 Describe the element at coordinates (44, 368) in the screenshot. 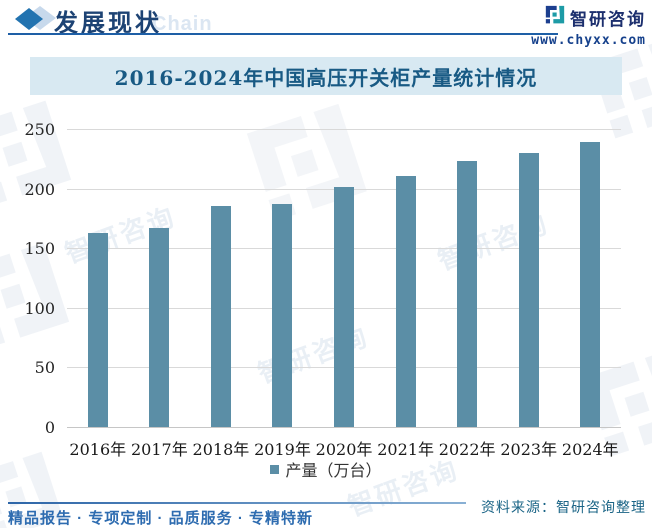

I see `y-tick-label: 50` at that location.